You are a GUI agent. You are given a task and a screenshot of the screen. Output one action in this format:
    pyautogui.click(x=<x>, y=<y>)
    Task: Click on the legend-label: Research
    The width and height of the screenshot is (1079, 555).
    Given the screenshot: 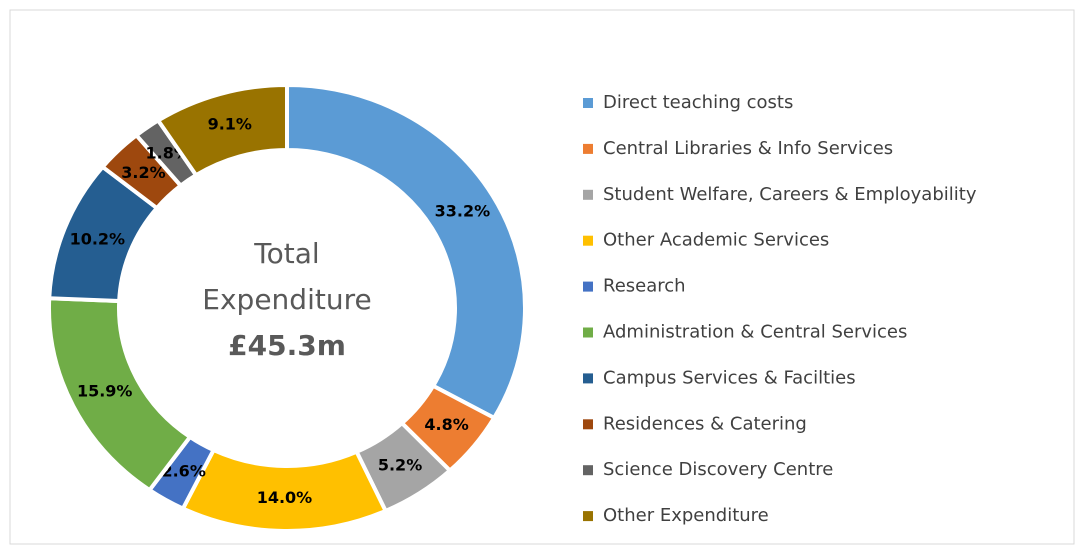 What is the action you would take?
    pyautogui.click(x=644, y=286)
    